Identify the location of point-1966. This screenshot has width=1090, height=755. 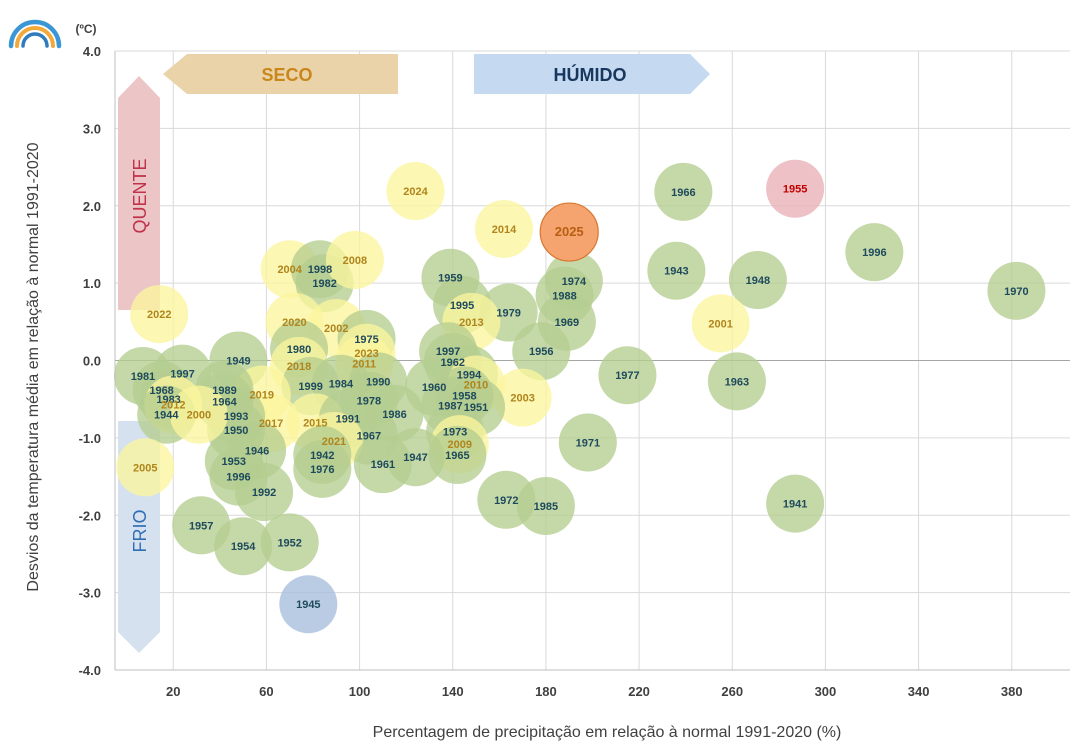
(683, 191).